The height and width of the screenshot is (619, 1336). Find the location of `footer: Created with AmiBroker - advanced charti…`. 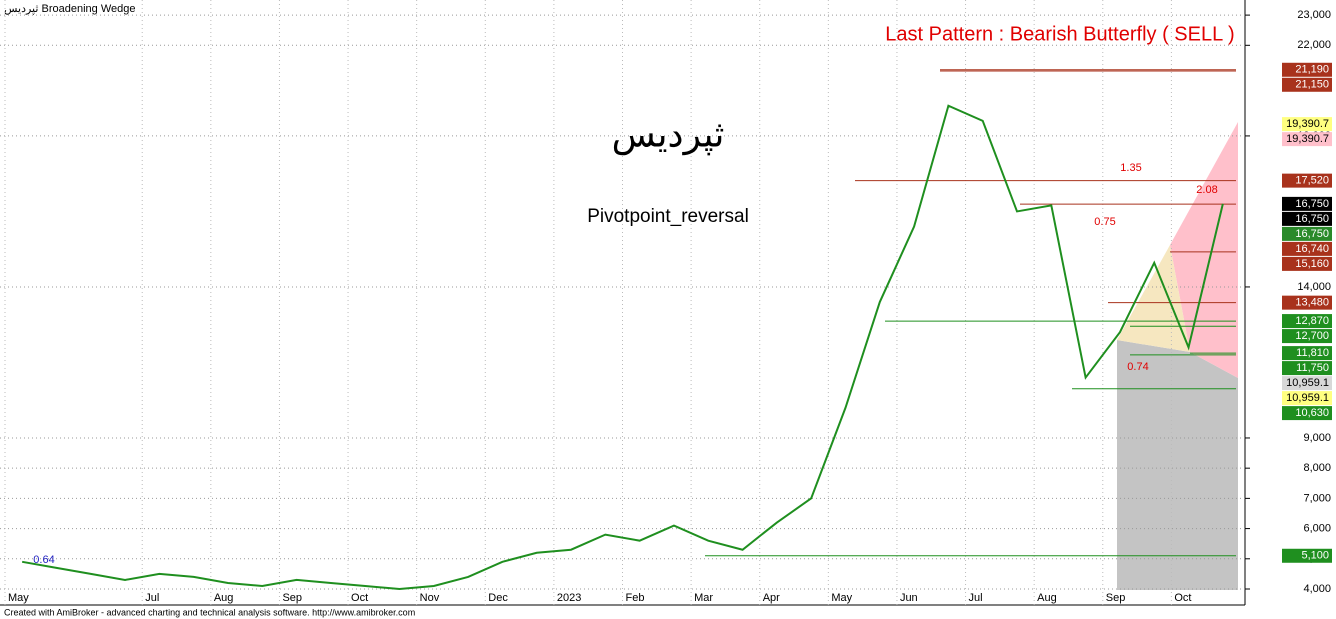

footer: Created with AmiBroker - advanced charti… is located at coordinates (209, 612).